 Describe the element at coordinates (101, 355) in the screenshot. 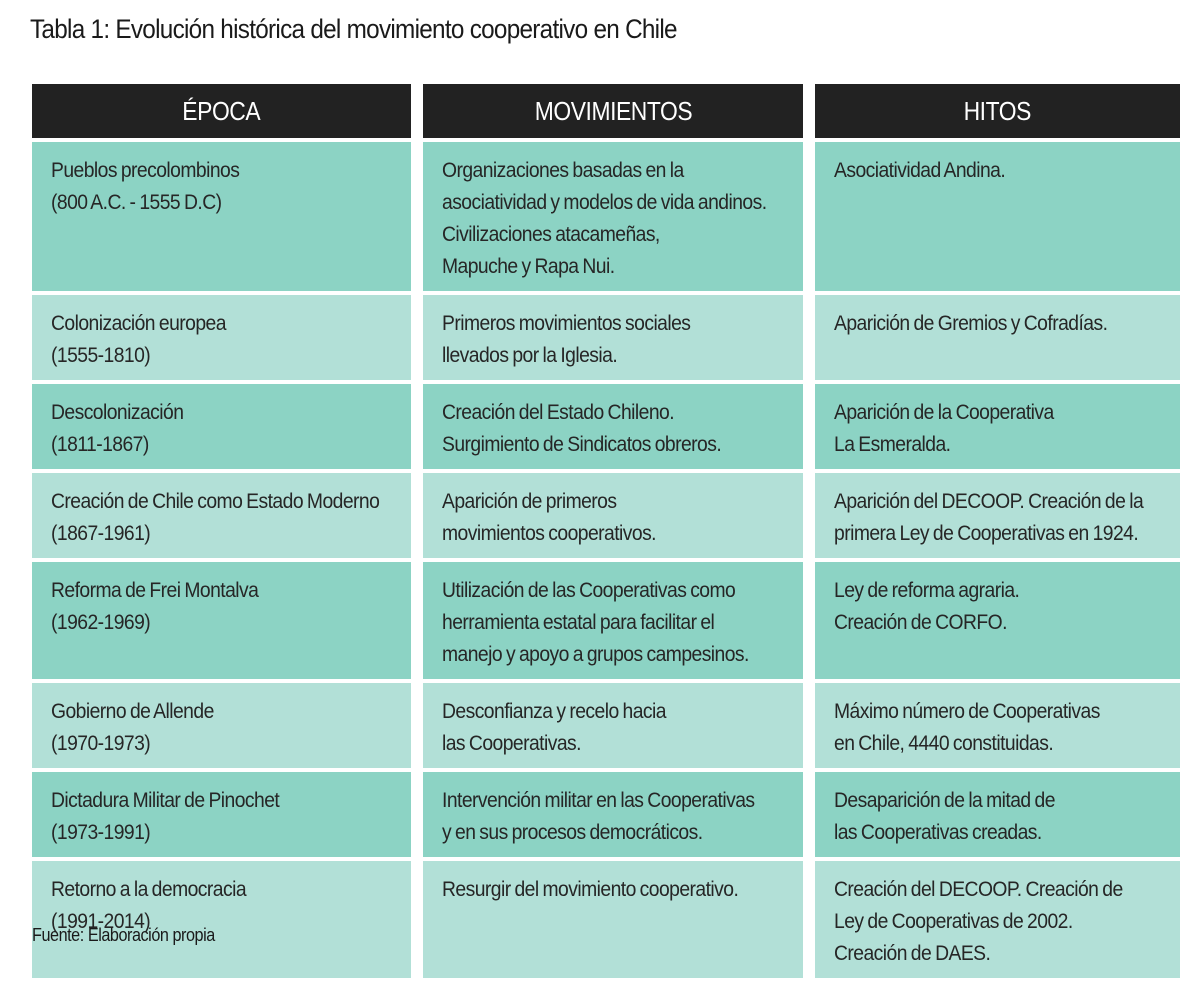

I see `cell-line: (1555-1810)` at that location.